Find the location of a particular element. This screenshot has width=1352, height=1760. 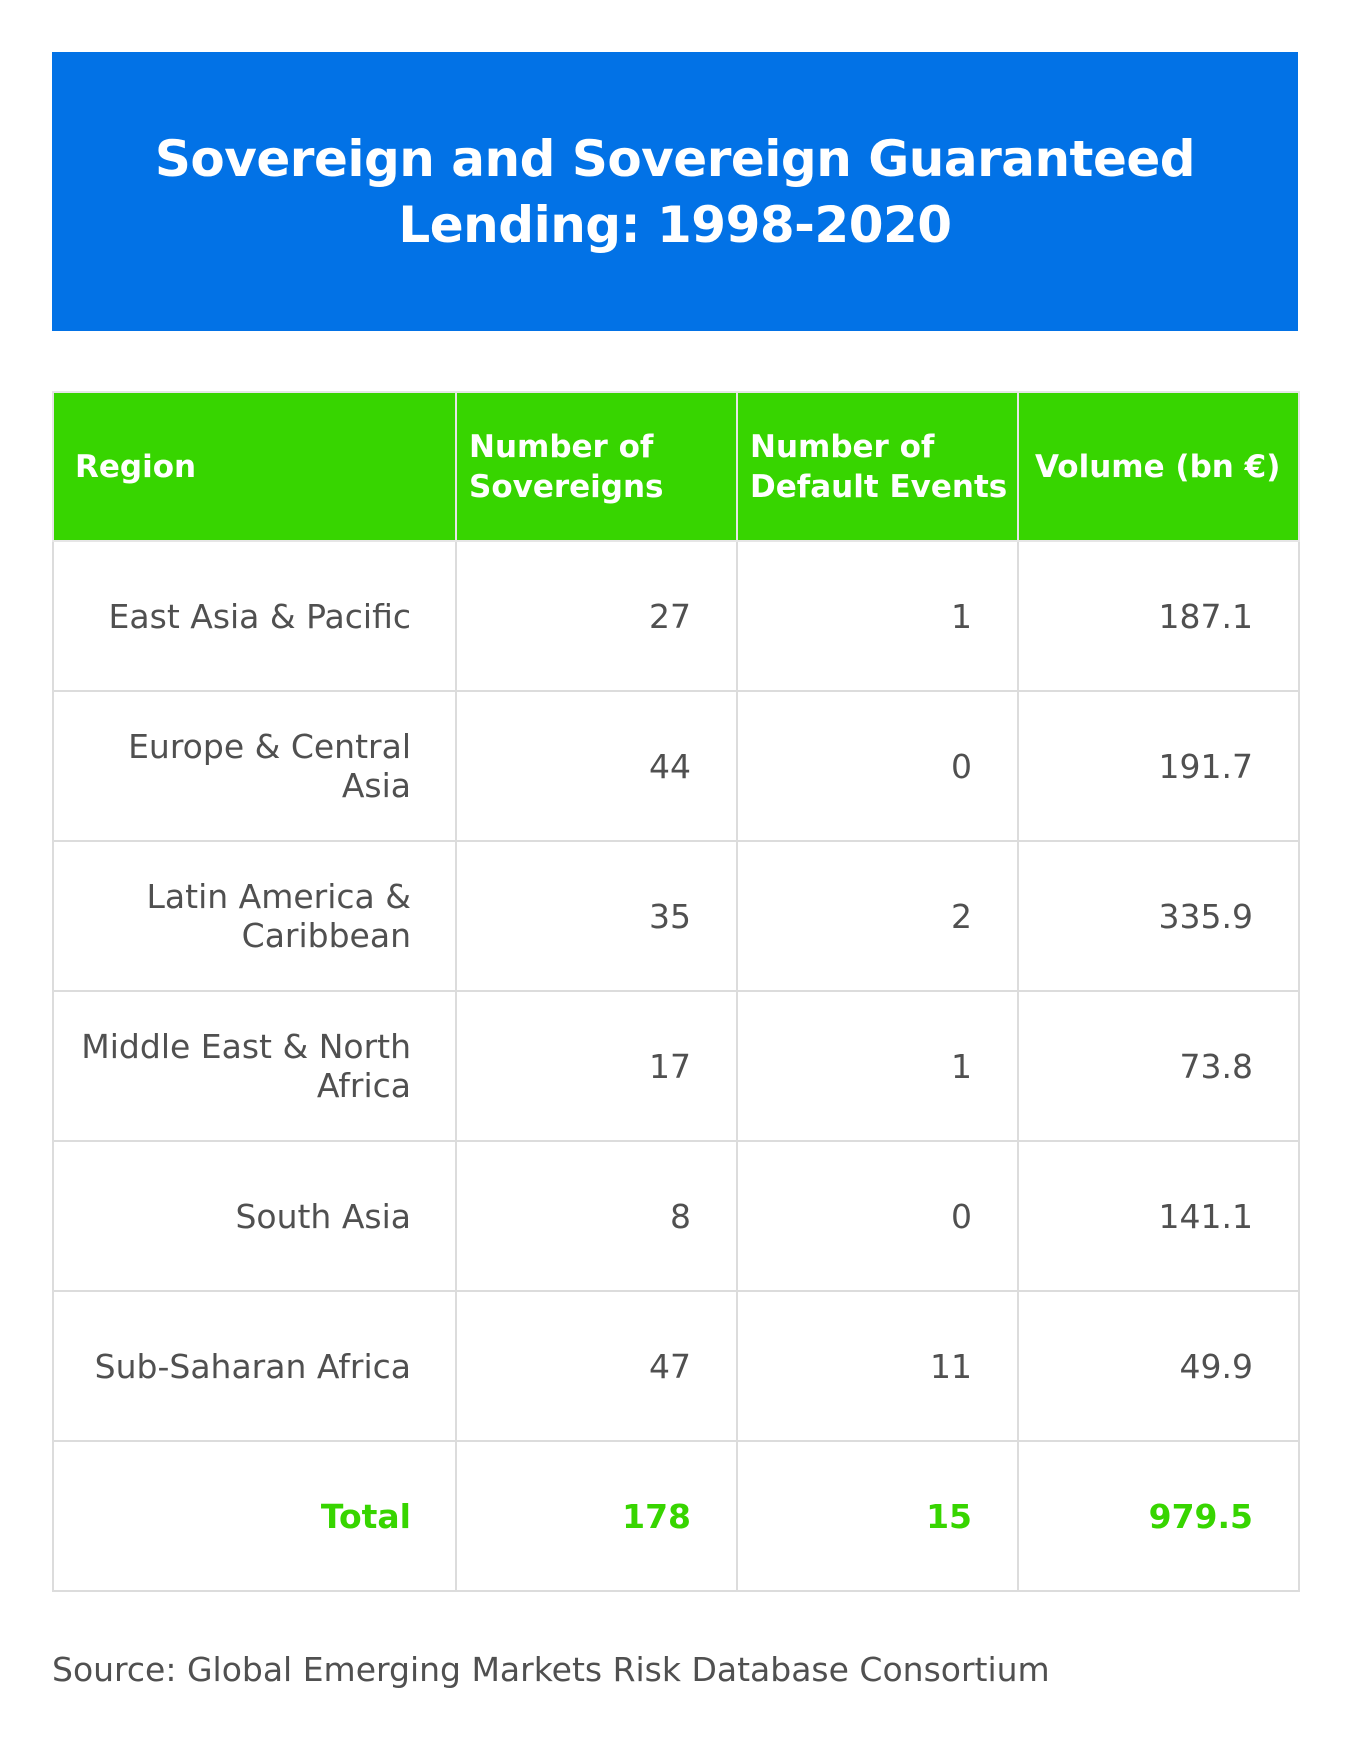

total-sovereigns: 178 is located at coordinates (596, 1516).